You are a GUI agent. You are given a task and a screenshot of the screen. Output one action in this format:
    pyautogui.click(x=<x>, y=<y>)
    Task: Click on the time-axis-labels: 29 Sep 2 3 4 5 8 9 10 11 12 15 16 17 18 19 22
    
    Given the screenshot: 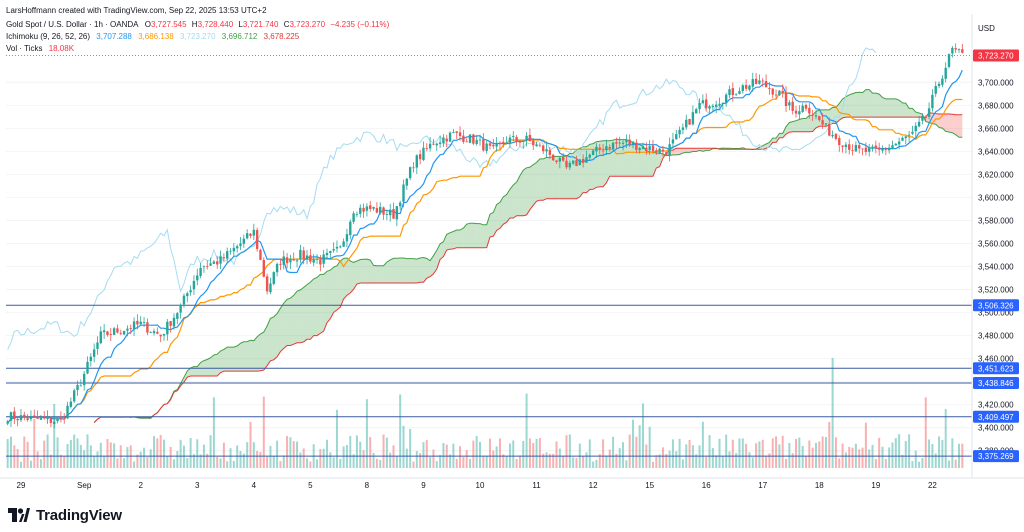 What is the action you would take?
    pyautogui.click(x=477, y=485)
    